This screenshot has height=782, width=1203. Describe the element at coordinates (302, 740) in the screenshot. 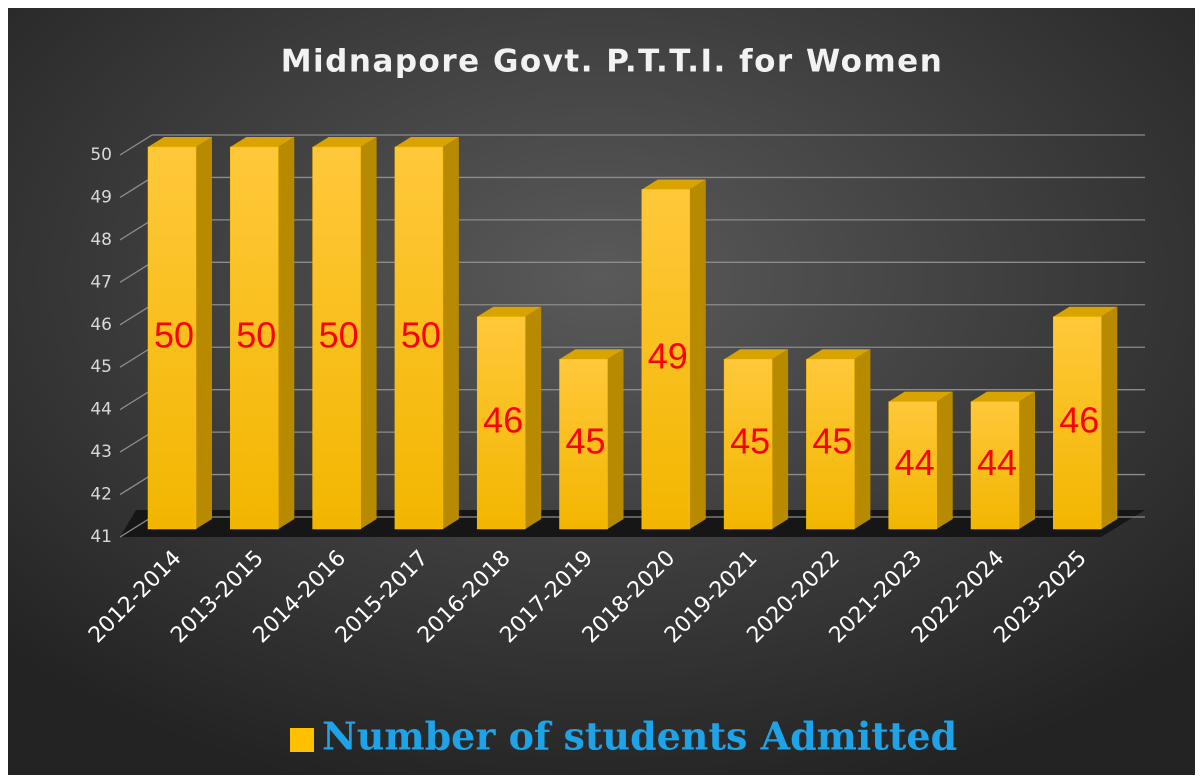

I see `legend-swatch` at that location.